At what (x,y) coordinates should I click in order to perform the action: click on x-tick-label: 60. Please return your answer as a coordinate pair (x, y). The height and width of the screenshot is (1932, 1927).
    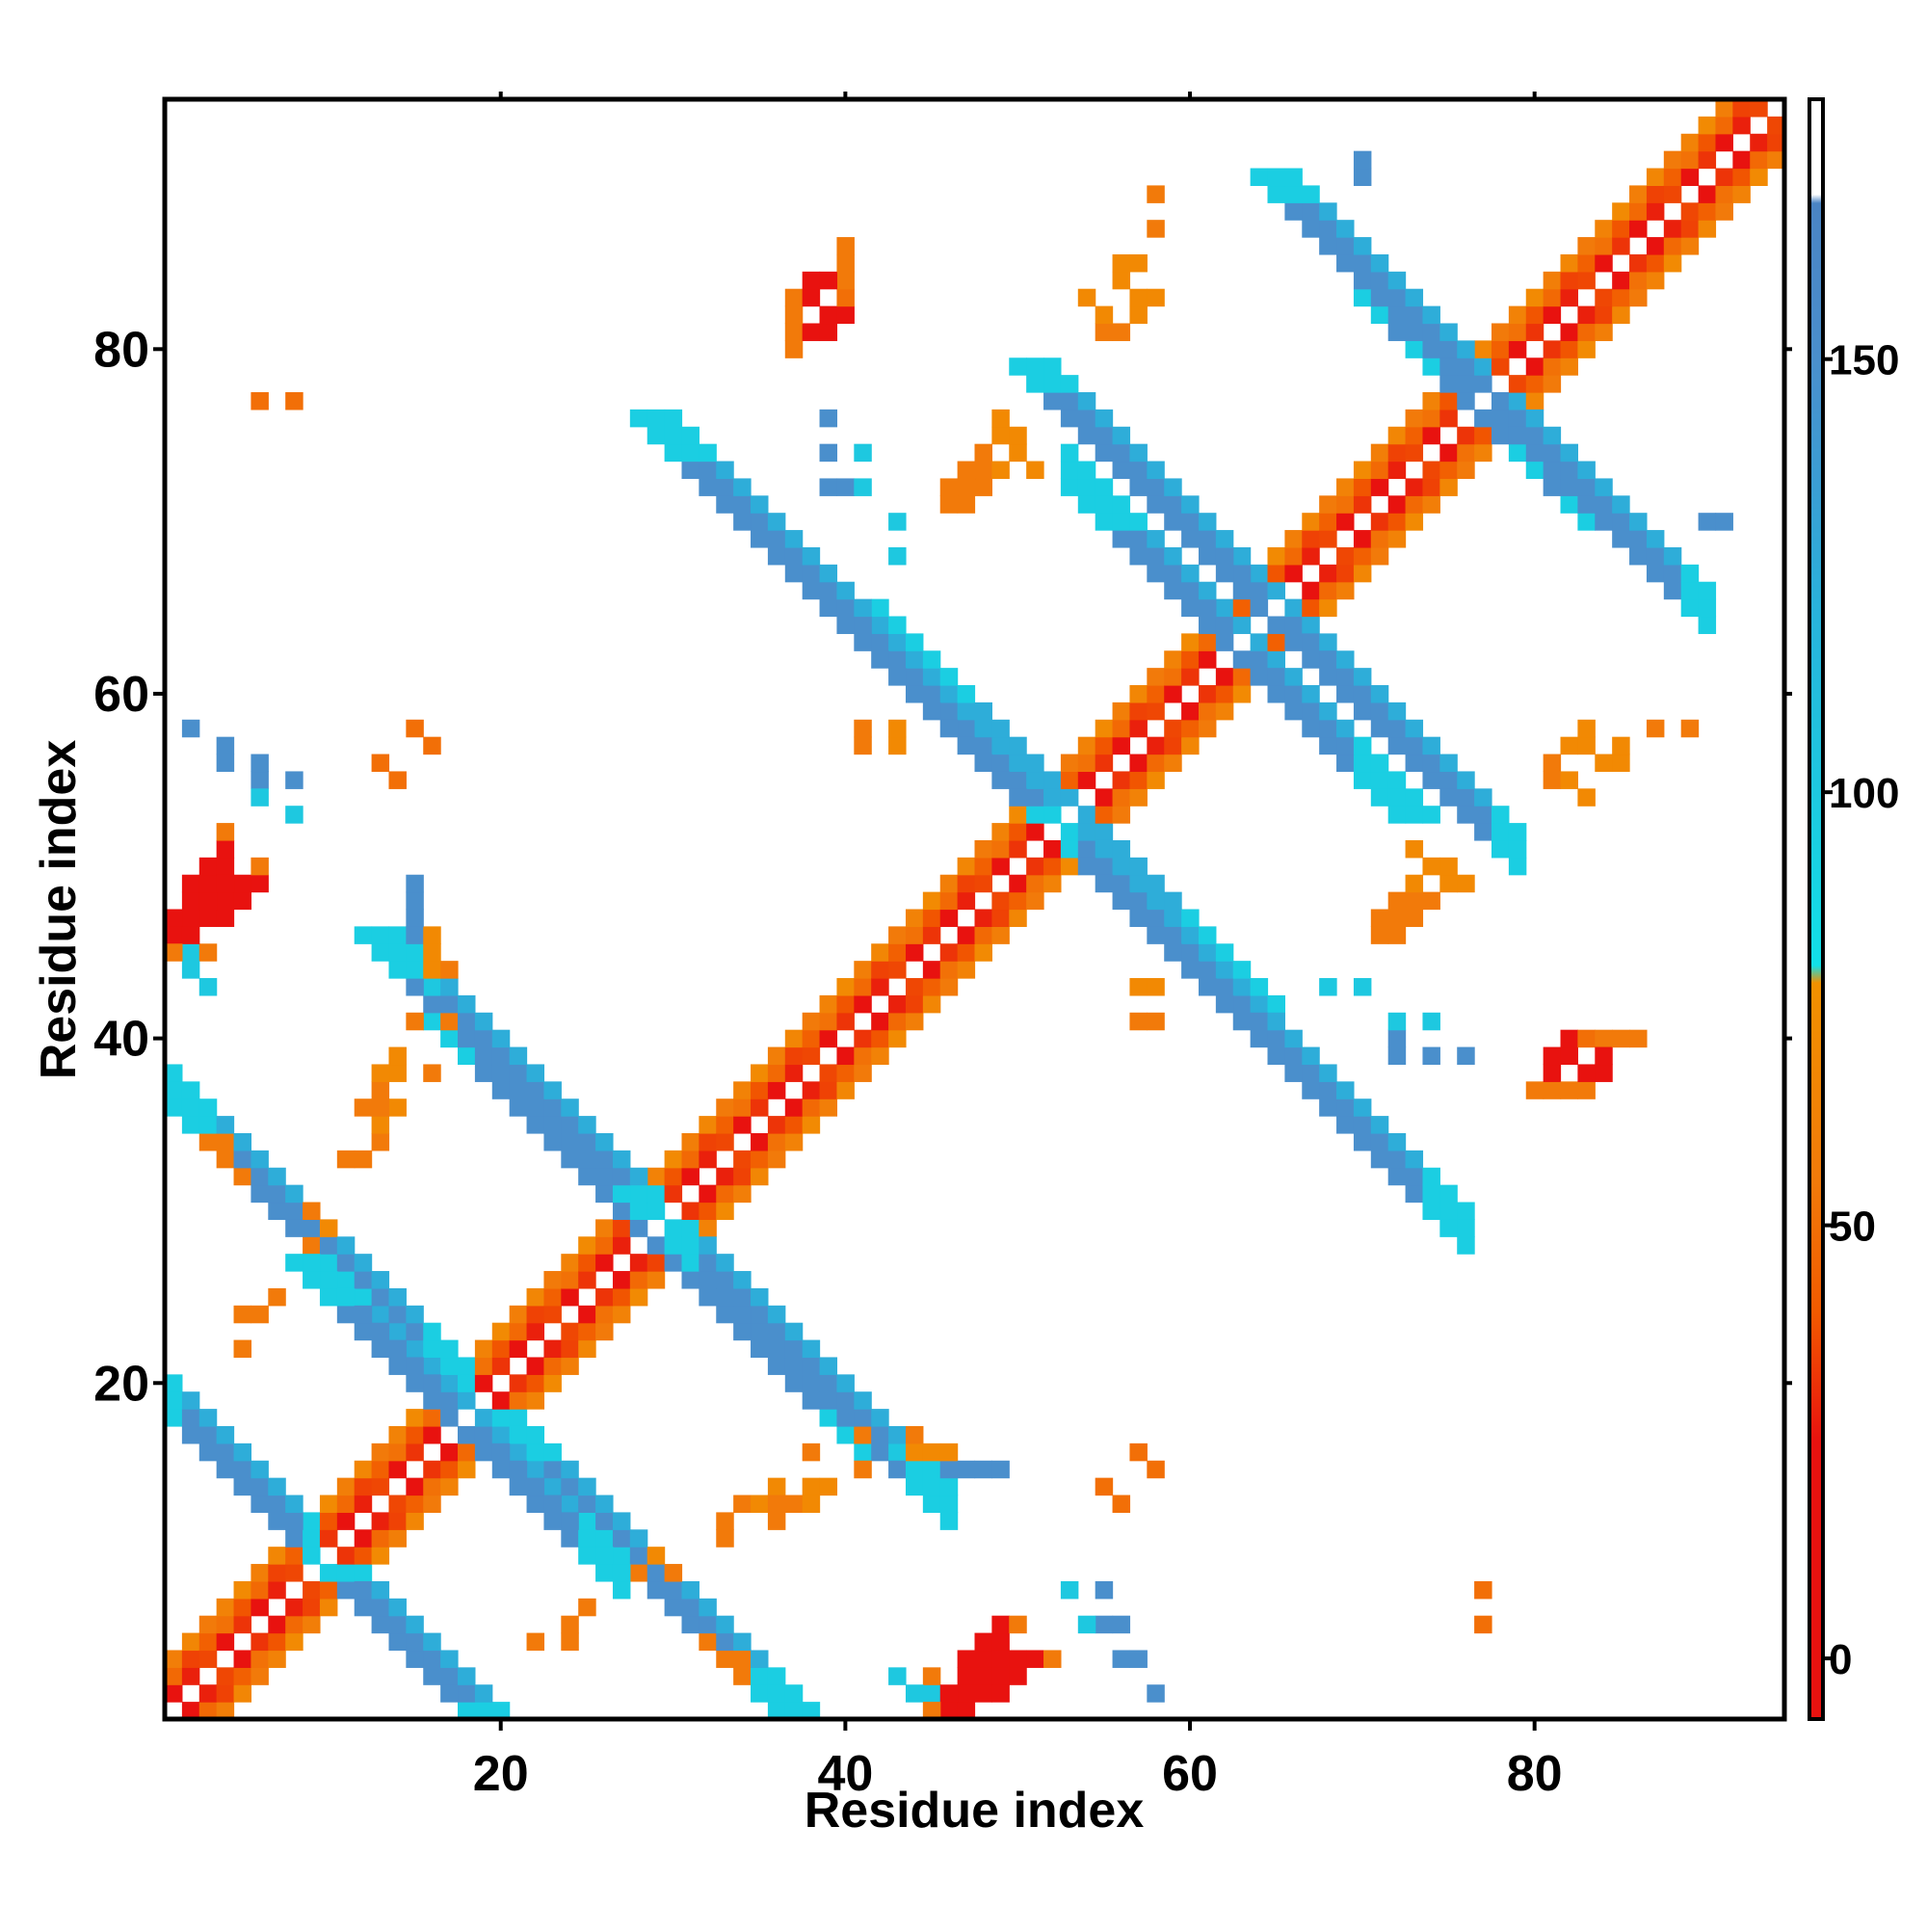
    Looking at the image, I should click on (1190, 1774).